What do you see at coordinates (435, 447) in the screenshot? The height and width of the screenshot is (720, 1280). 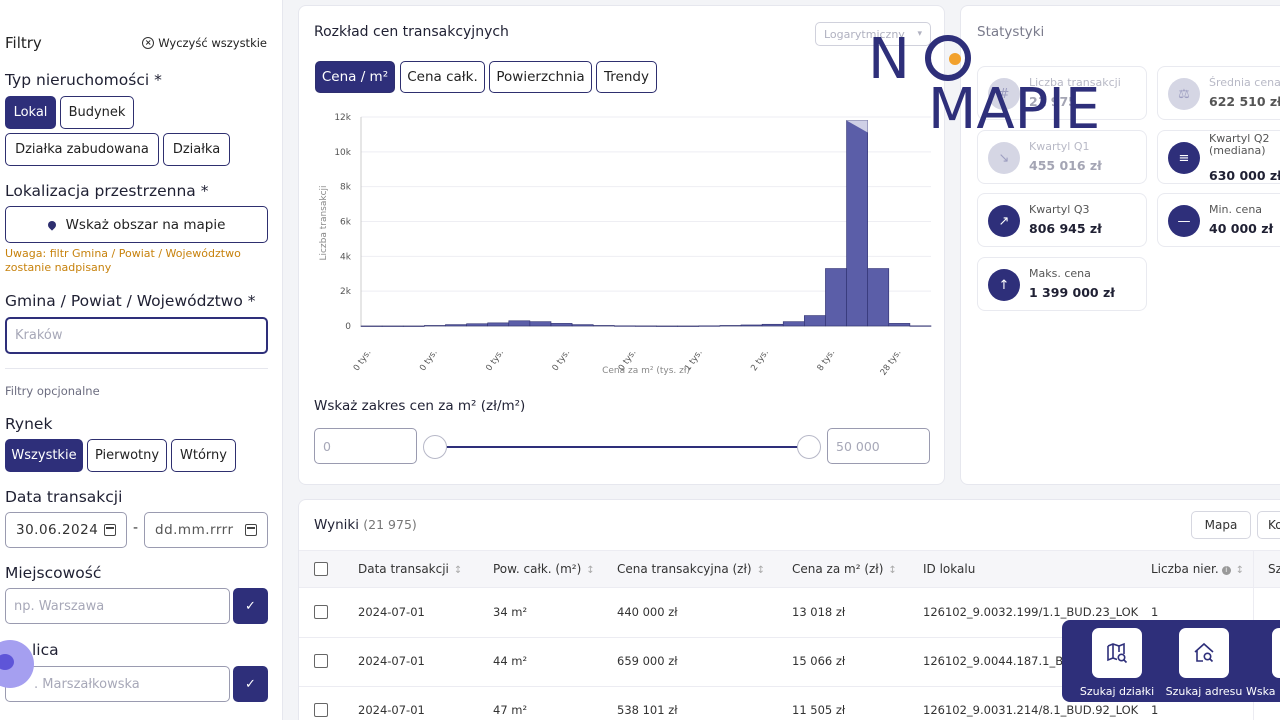 I see `range-min-handle` at bounding box center [435, 447].